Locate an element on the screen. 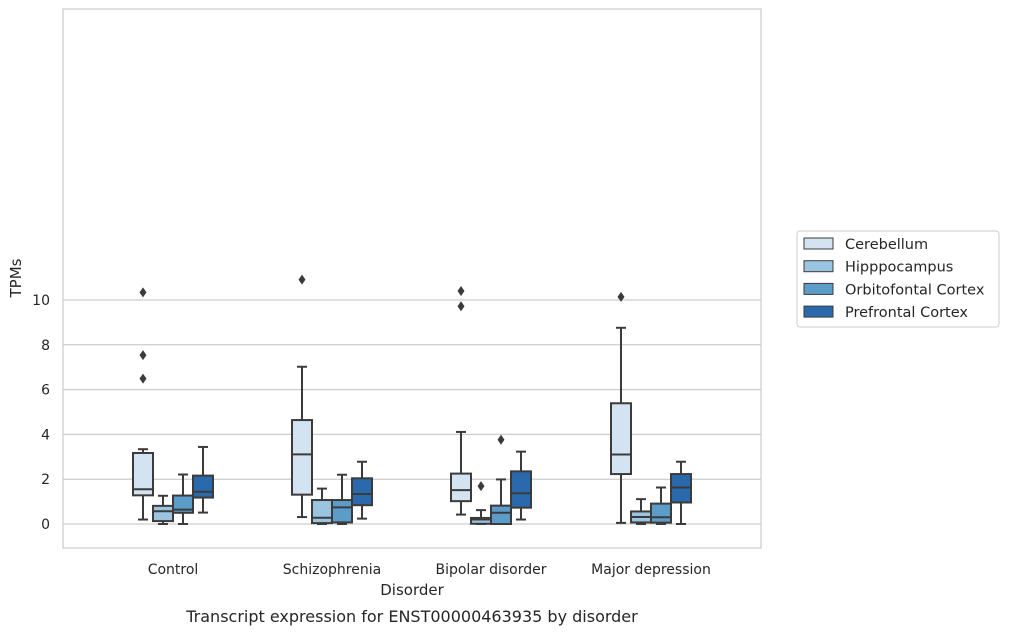 The width and height of the screenshot is (1009, 634). y-tick-label: 0 is located at coordinates (45, 525).